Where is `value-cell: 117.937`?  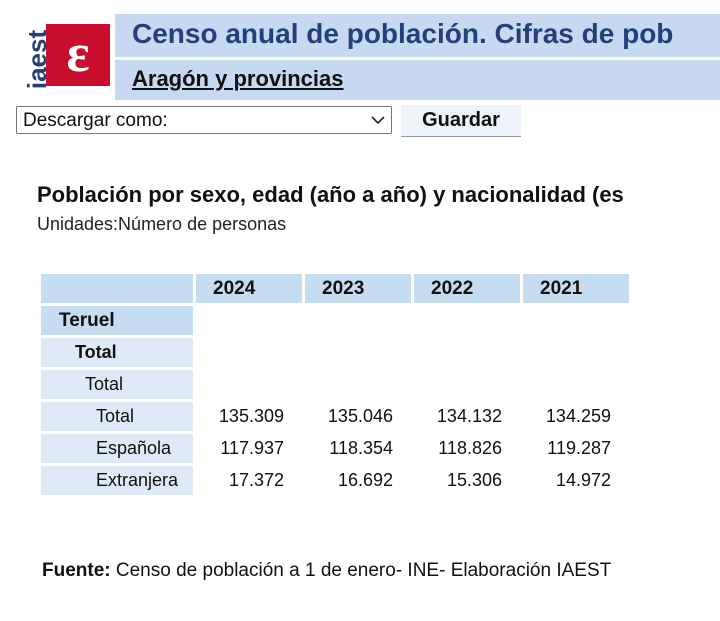 value-cell: 117.937 is located at coordinates (252, 448).